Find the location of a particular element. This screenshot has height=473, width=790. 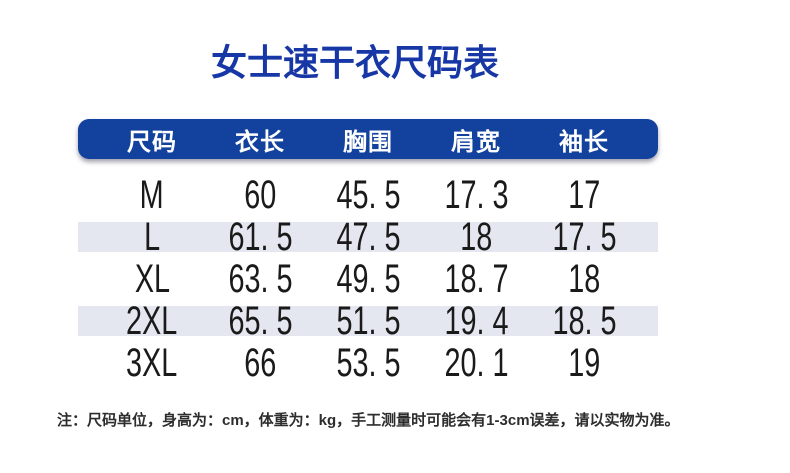

size-label: XL is located at coordinates (152, 279).